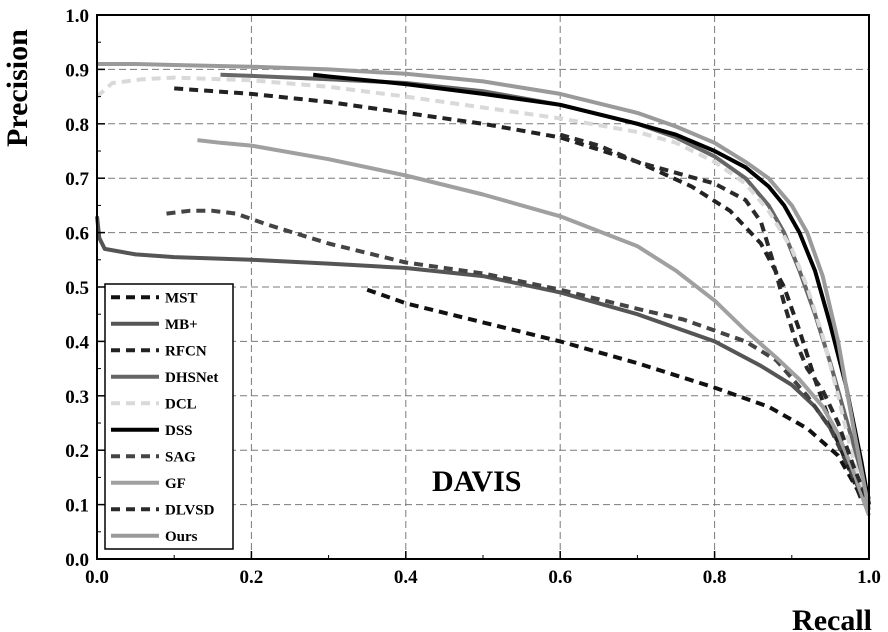  I want to click on y-tick-label: 1.0, so click(77, 16).